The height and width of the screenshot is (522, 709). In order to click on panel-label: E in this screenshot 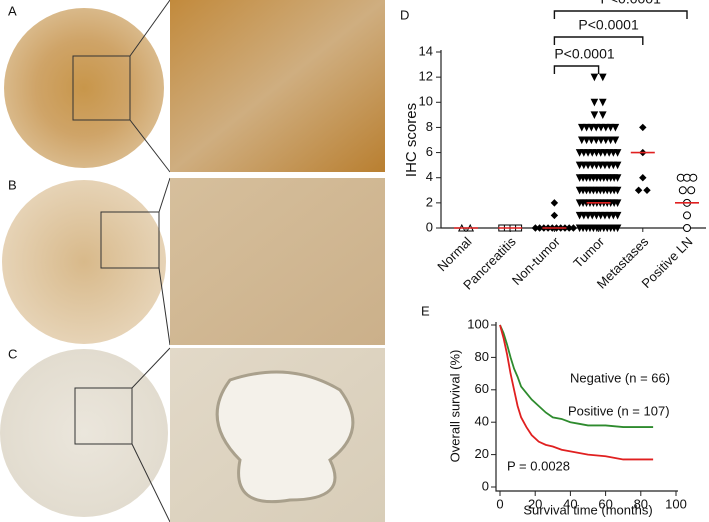, I will do `click(425, 310)`.